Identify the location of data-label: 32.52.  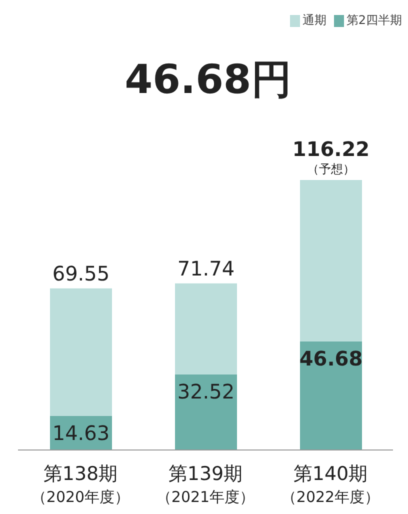
(206, 391).